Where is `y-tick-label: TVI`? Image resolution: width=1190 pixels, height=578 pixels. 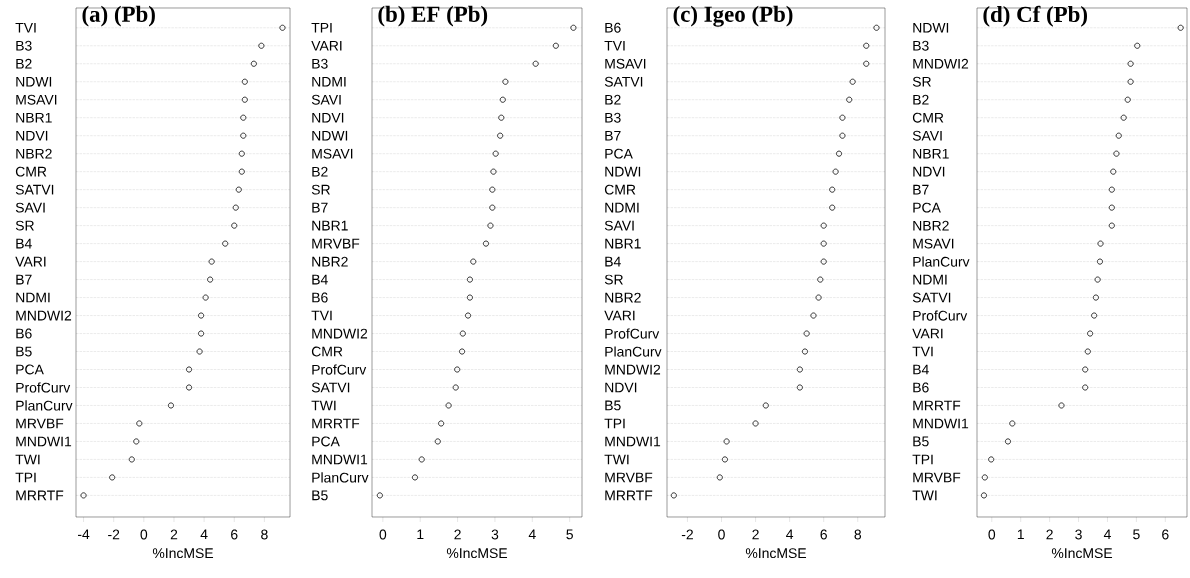 y-tick-label: TVI is located at coordinates (922, 351).